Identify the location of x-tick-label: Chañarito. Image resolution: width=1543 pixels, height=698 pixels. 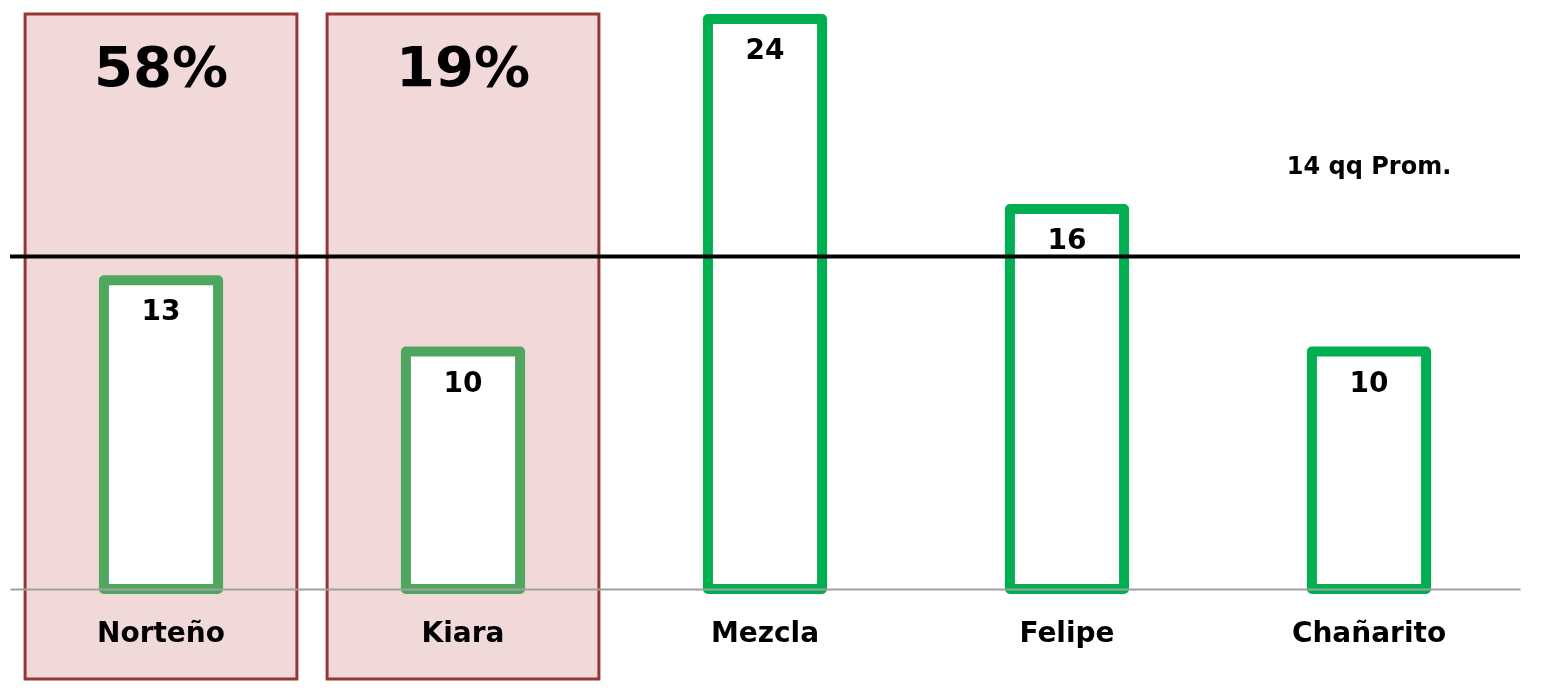
(1369, 632).